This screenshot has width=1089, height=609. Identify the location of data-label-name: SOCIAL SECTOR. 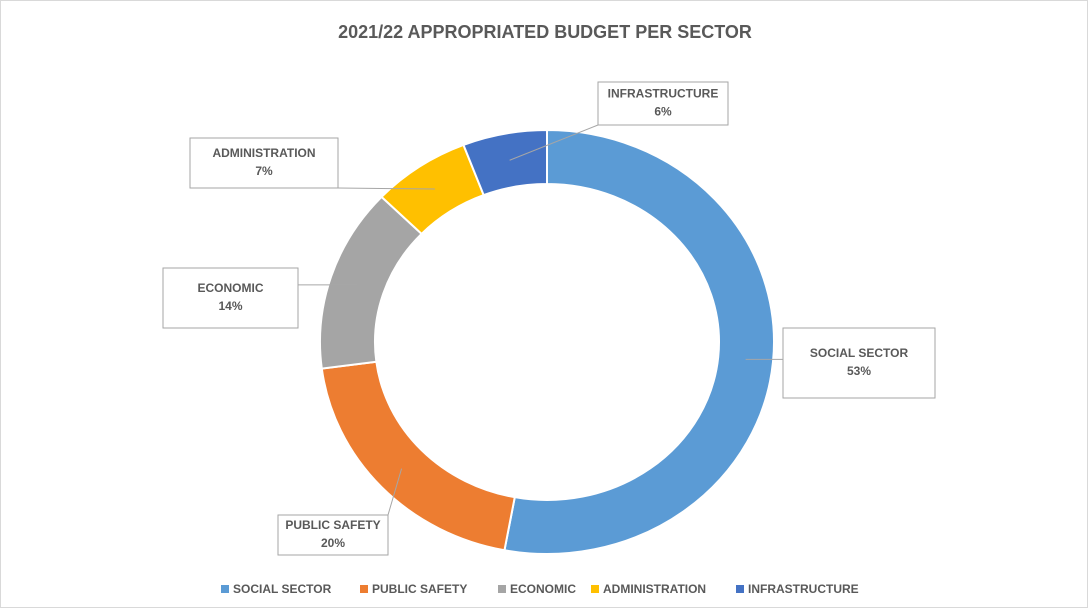
(859, 353).